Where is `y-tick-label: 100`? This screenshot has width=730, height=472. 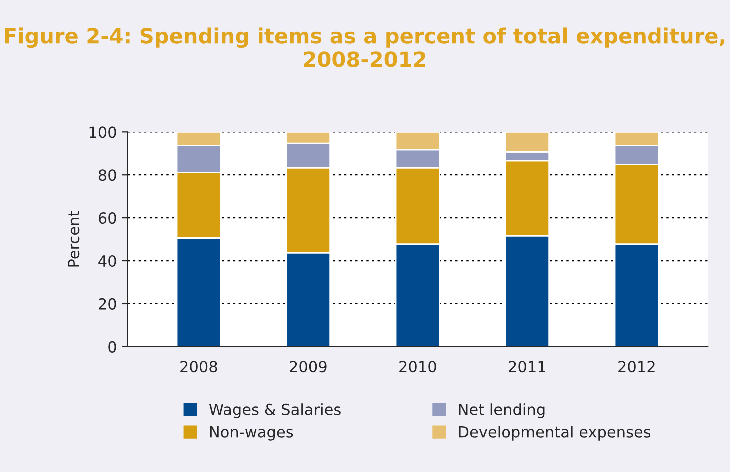
y-tick-label: 100 is located at coordinates (103, 132).